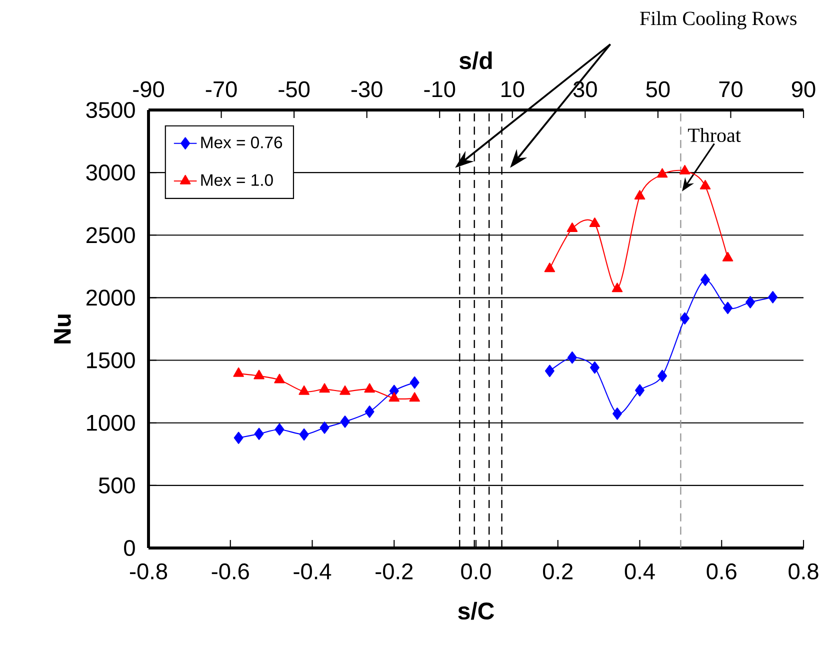 This screenshot has width=825, height=665. Describe the element at coordinates (237, 180) in the screenshot. I see `legend-label: Mex = 1.0` at that location.